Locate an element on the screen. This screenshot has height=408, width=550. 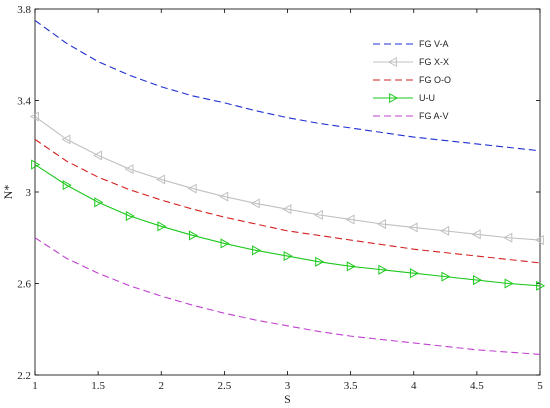
y-tick-label: 3.8 is located at coordinates (24, 10).